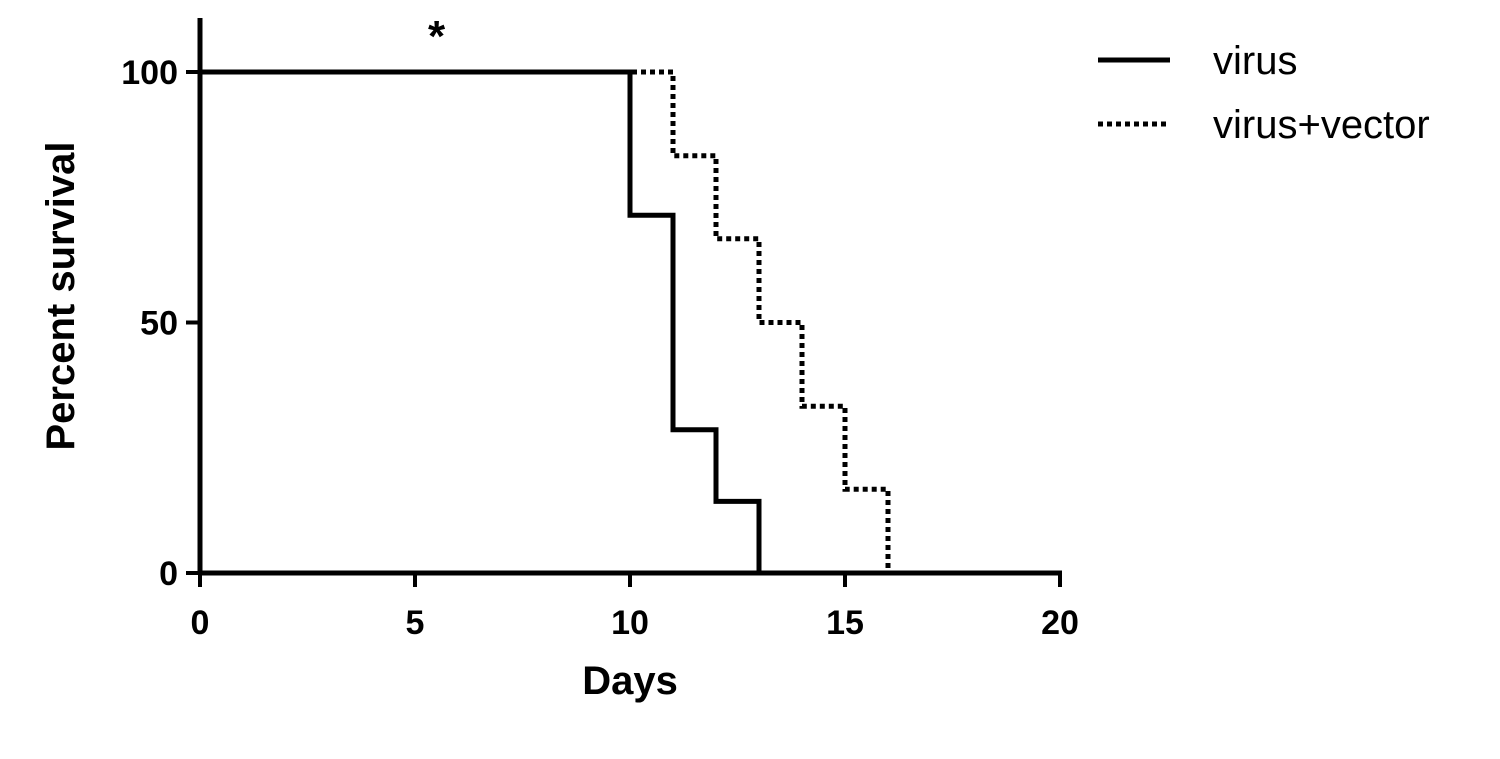  I want to click on x-tick-label: 20, so click(1060, 623).